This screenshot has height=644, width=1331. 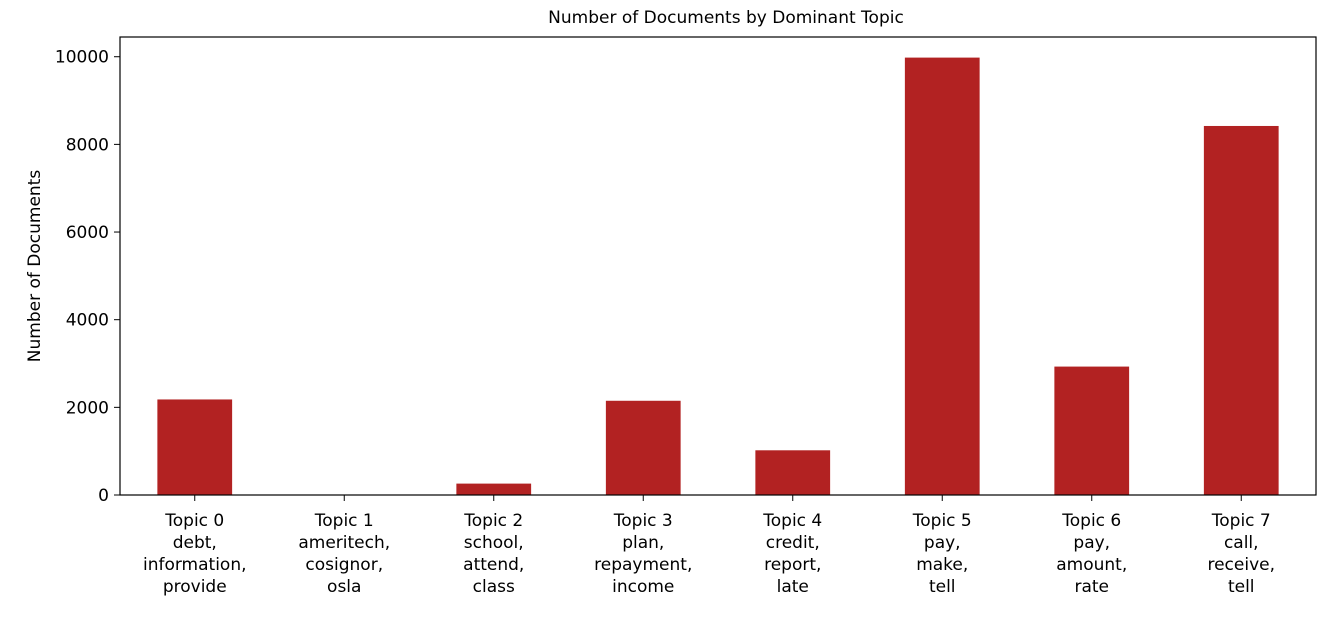 I want to click on x-tick-label-line: Topic 7, so click(x=1241, y=521).